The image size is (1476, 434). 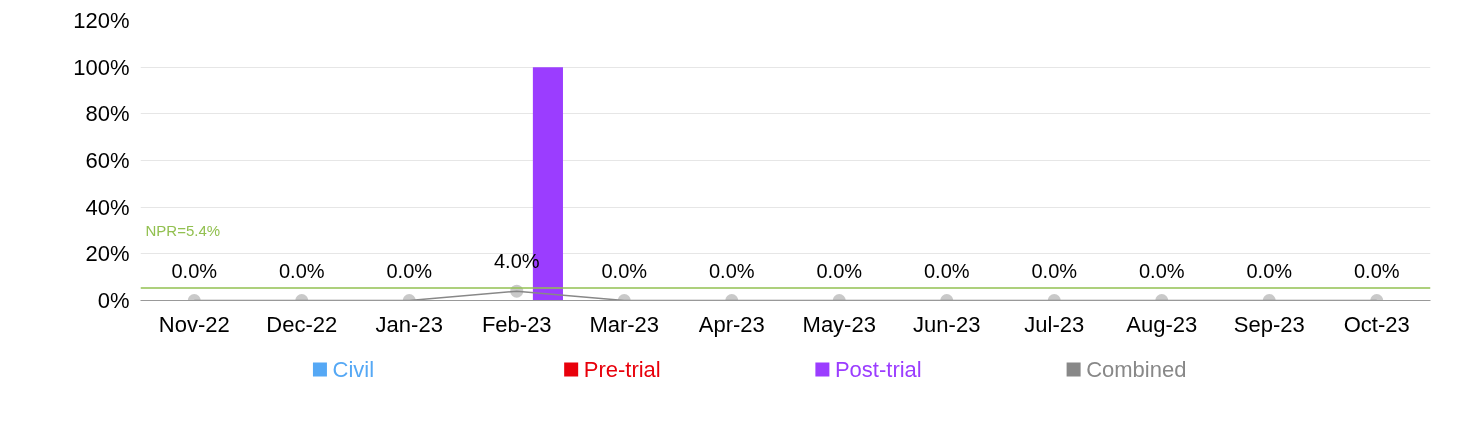 I want to click on legend-label: Post-trial, so click(x=878, y=369).